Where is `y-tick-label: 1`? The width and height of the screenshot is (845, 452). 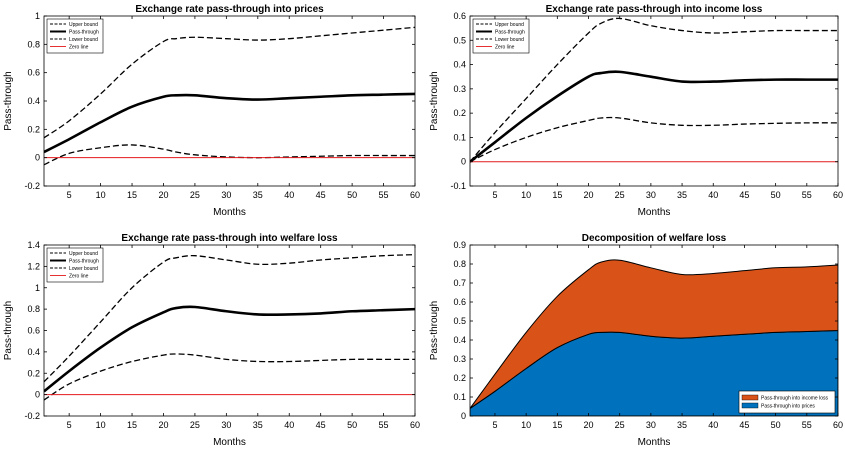
y-tick-label: 1 is located at coordinates (37, 16).